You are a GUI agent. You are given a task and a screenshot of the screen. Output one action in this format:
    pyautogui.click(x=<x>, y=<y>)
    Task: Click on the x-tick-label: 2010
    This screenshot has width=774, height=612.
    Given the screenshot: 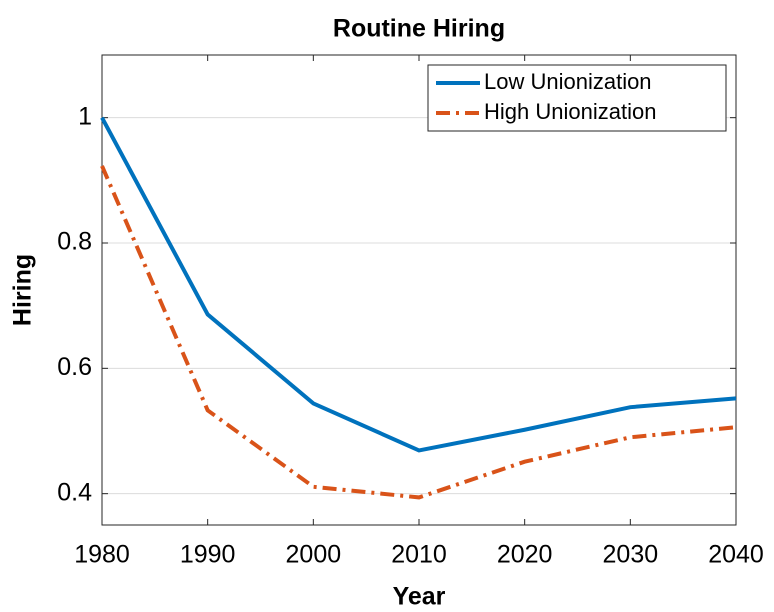 What is the action you would take?
    pyautogui.click(x=419, y=555)
    